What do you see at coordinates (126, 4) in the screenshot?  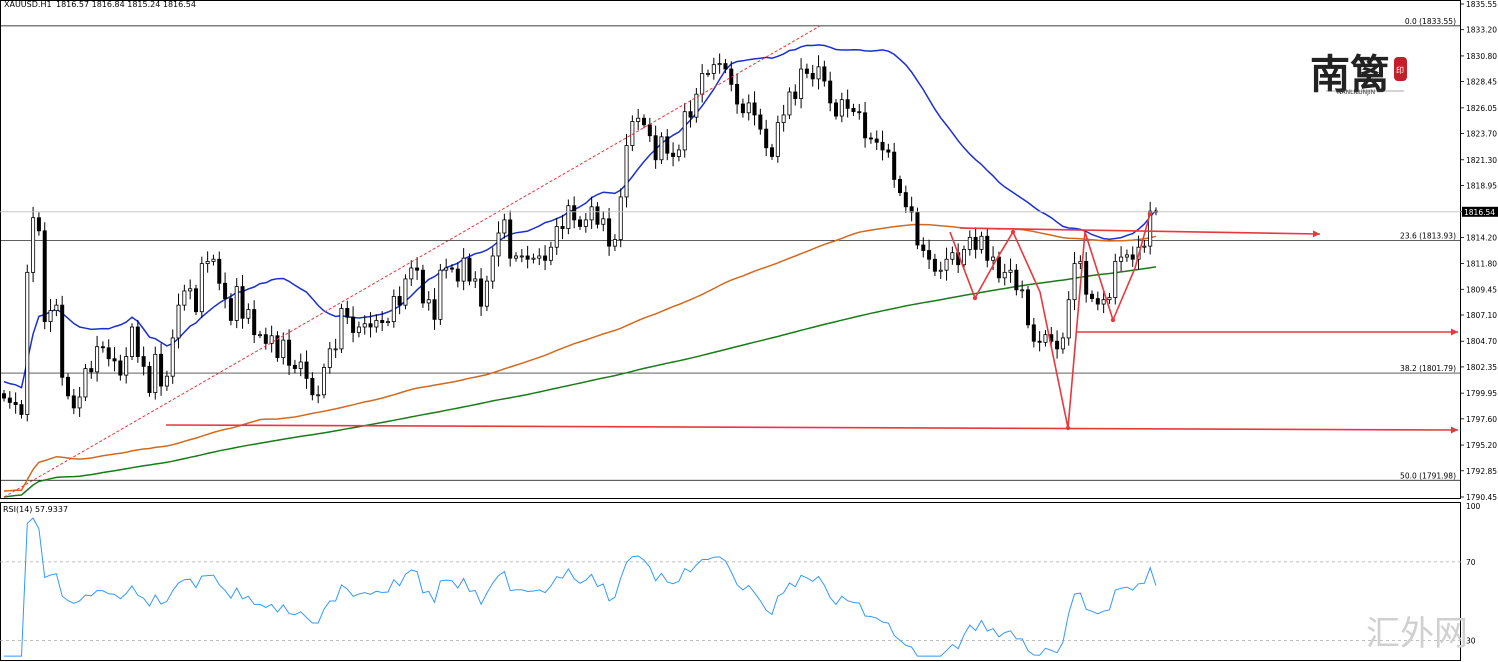 I see `chart-header-ohlc: 1816.57 1816.84 1815.24 1816.54` at bounding box center [126, 4].